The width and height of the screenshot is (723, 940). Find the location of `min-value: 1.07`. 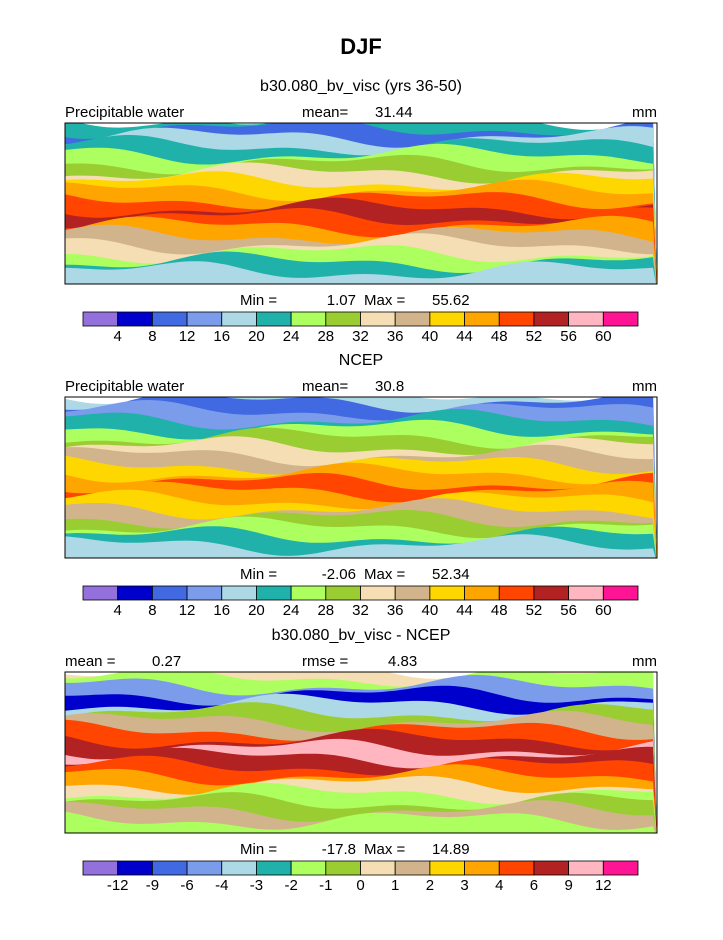

min-value: 1.07 is located at coordinates (341, 300).